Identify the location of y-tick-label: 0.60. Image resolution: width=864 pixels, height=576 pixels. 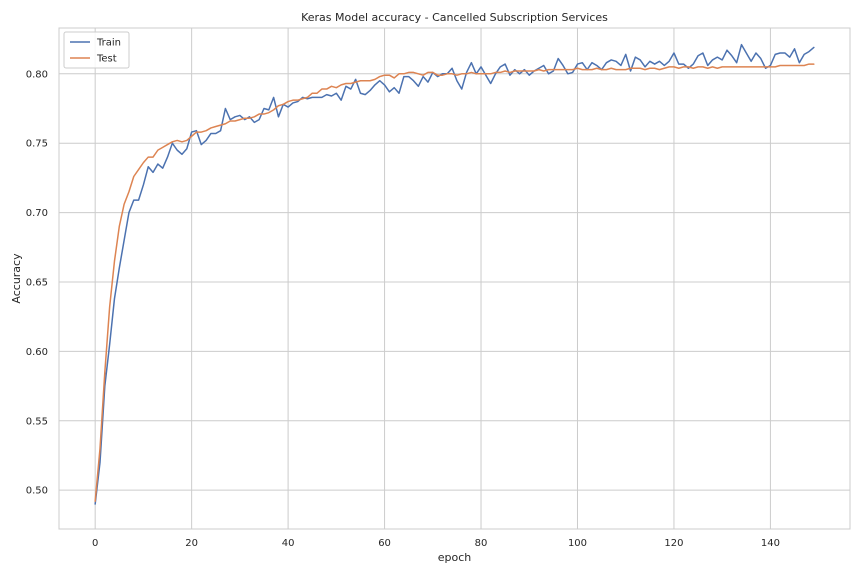
(37, 352).